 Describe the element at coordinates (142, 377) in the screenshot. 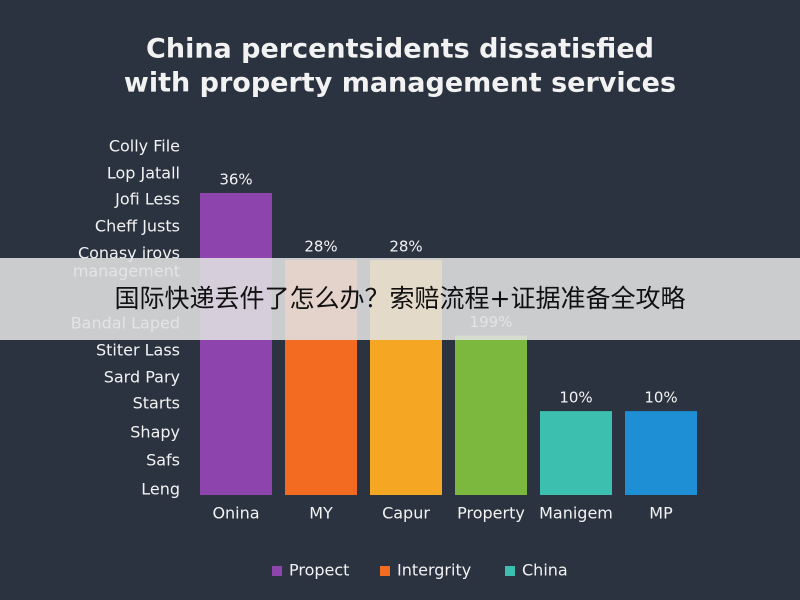

I see `y-label: Sard Pary` at that location.